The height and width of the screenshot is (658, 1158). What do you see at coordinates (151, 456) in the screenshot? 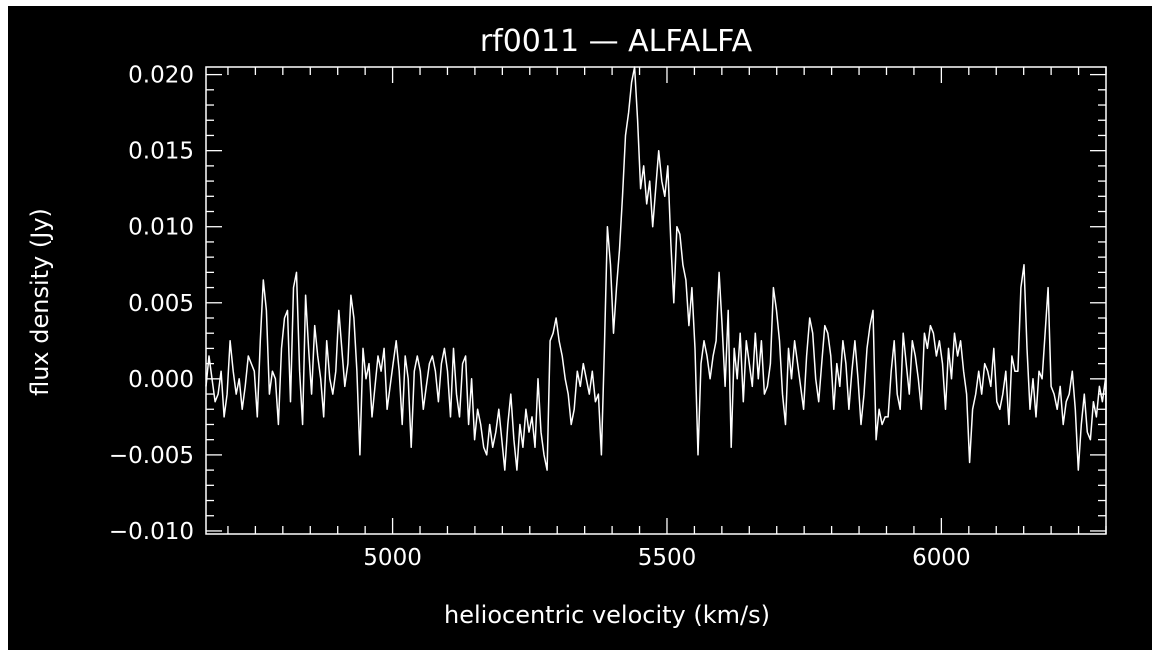
I see `y-tick-label: −0.005` at bounding box center [151, 456].